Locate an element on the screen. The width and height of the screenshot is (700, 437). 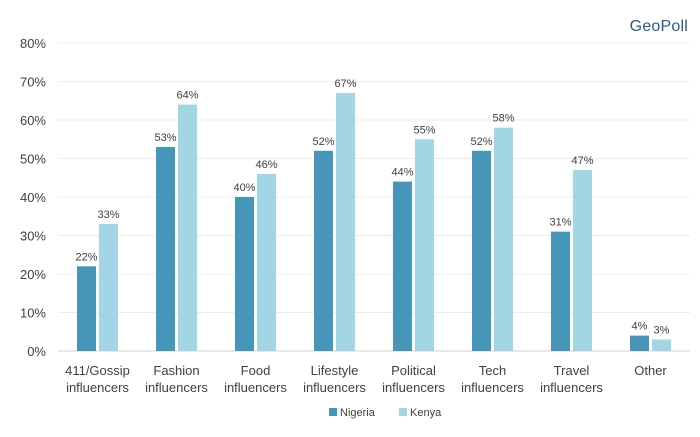
x-tick-label: Food influencers is located at coordinates (255, 379).